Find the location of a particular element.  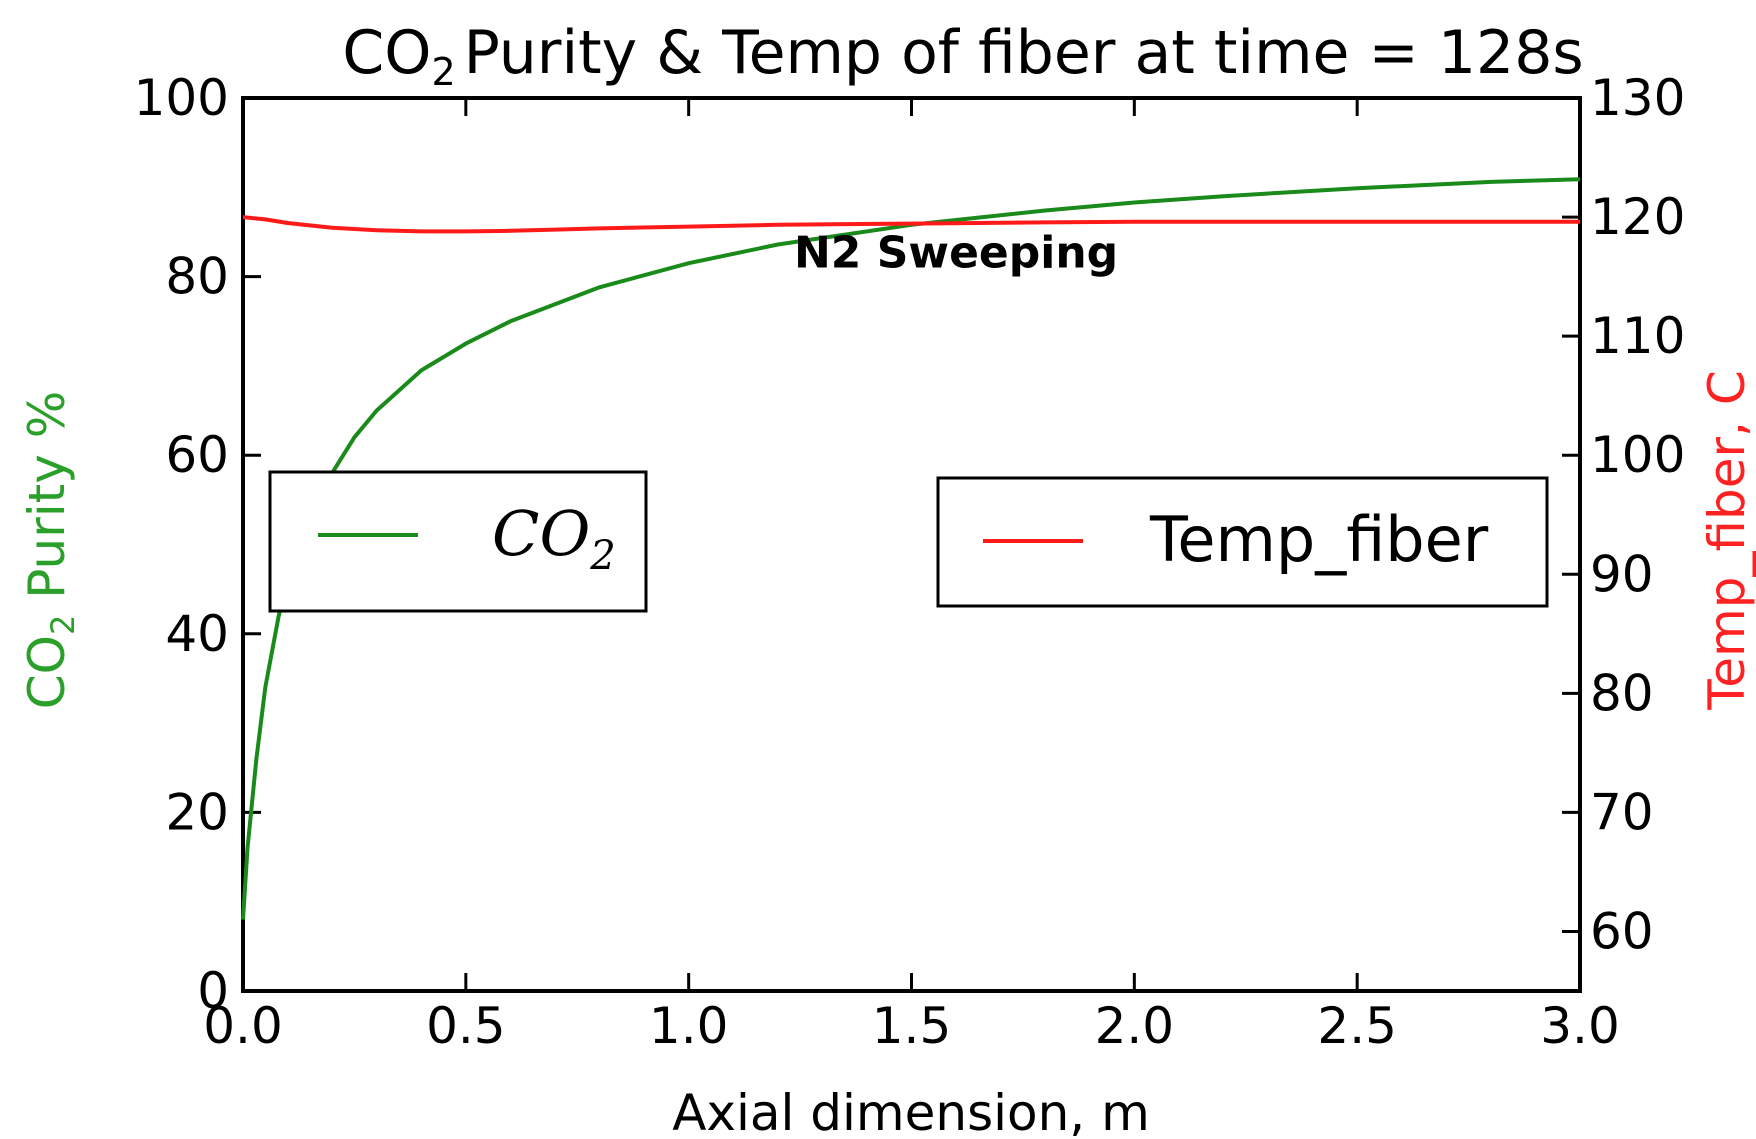

y-right-tick-label: 100 is located at coordinates (1637, 455).